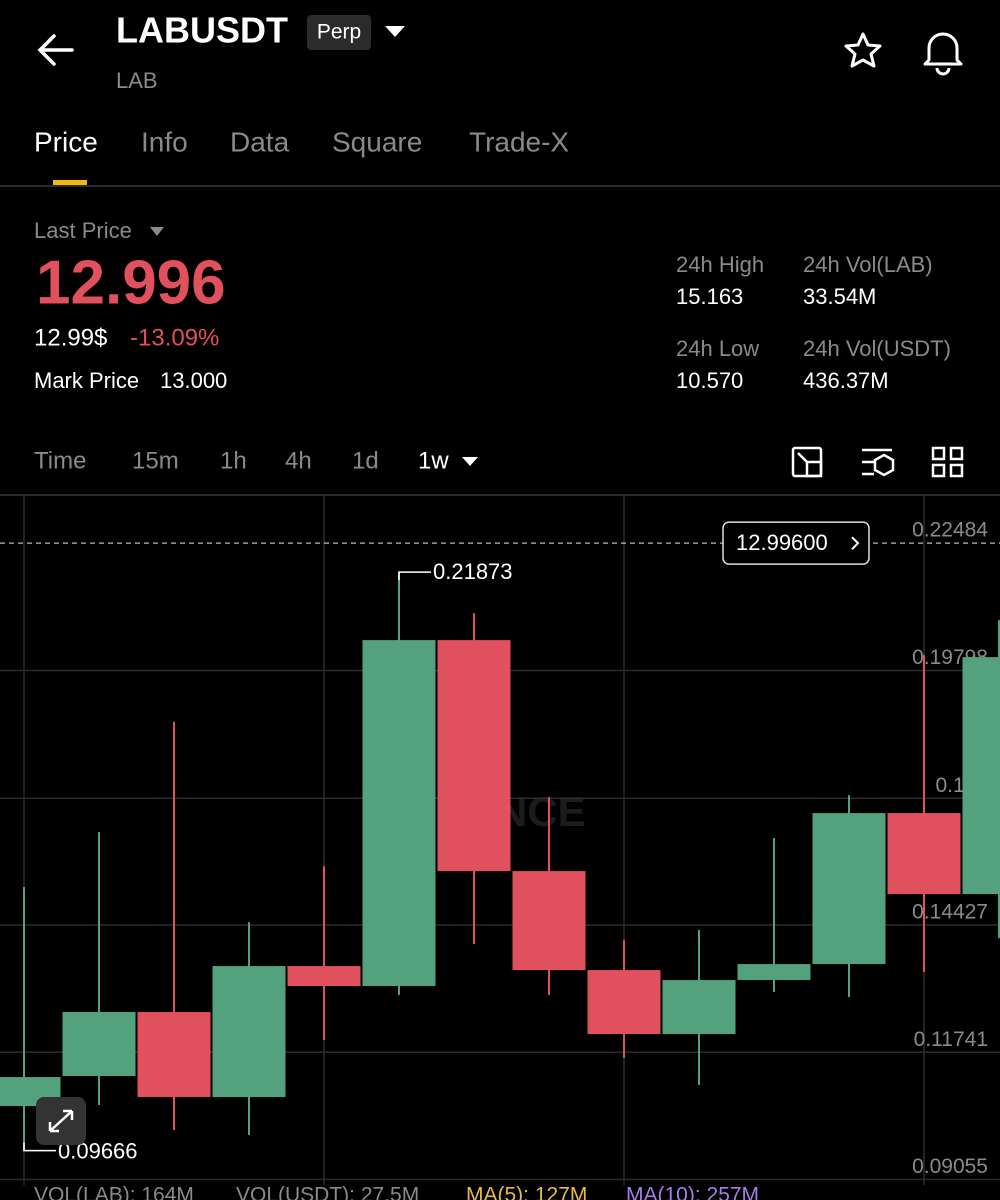 The width and height of the screenshot is (1000, 1200). I want to click on stat-label: 24h Vol(LAB), so click(868, 264).